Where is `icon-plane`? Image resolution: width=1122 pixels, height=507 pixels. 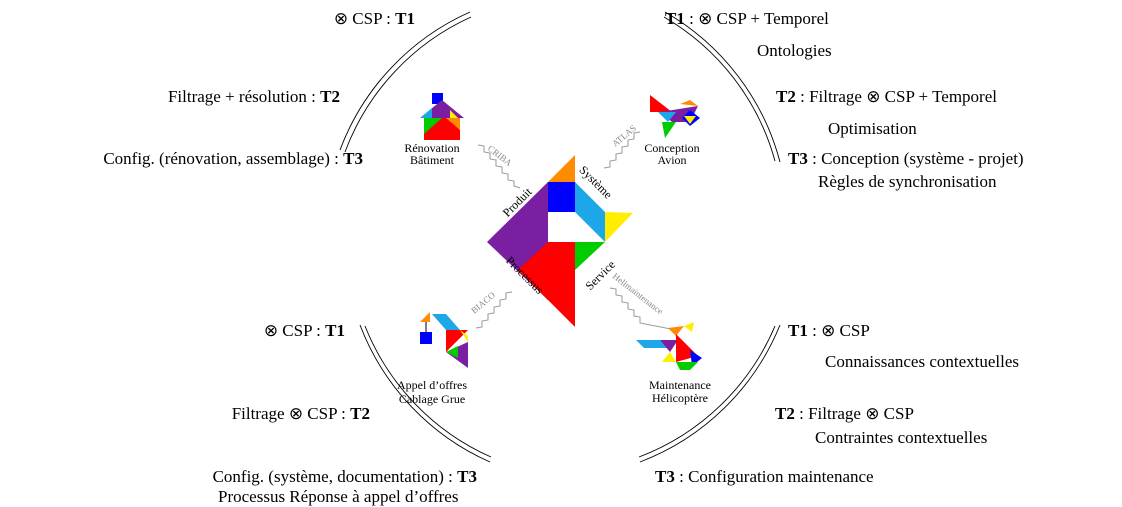
icon-plane is located at coordinates (675, 116).